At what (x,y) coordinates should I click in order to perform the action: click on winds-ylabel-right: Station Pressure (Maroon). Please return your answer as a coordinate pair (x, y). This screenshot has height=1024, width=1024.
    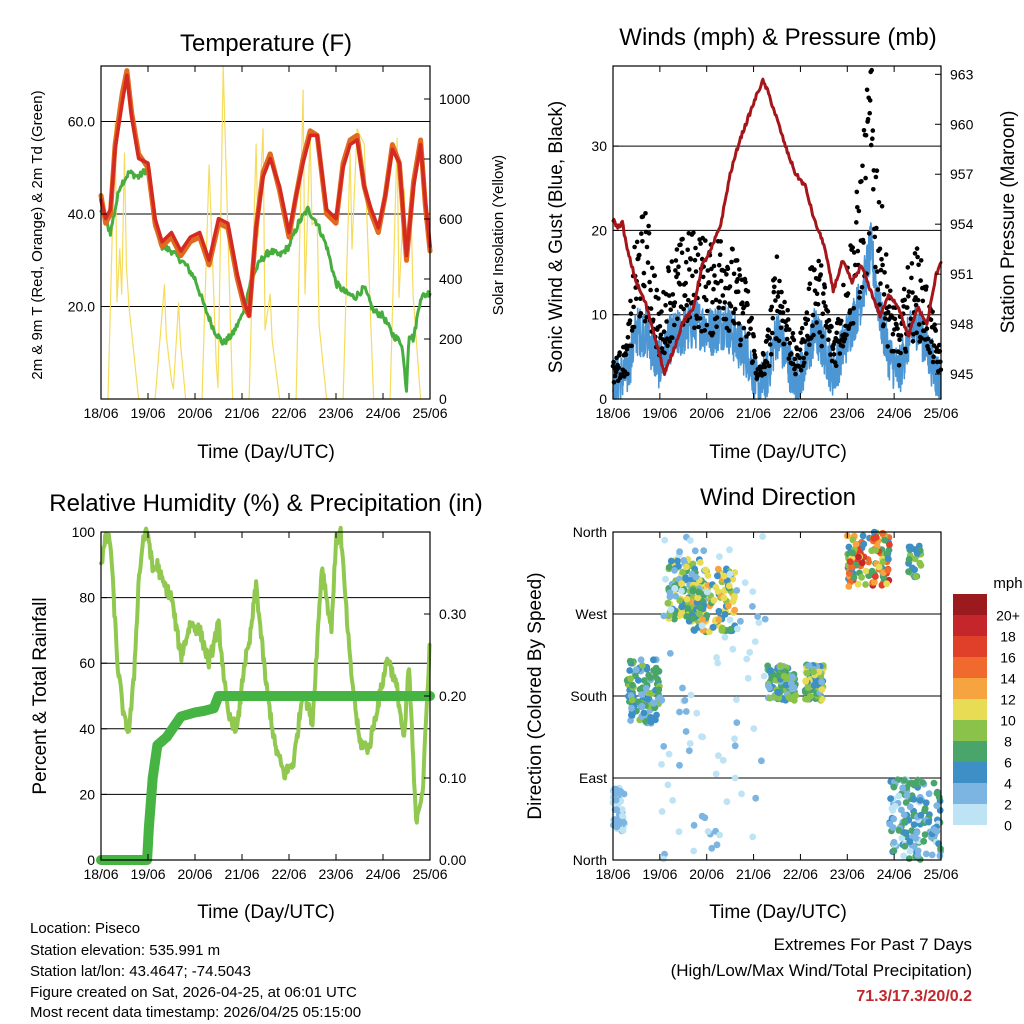
    Looking at the image, I should click on (1008, 222).